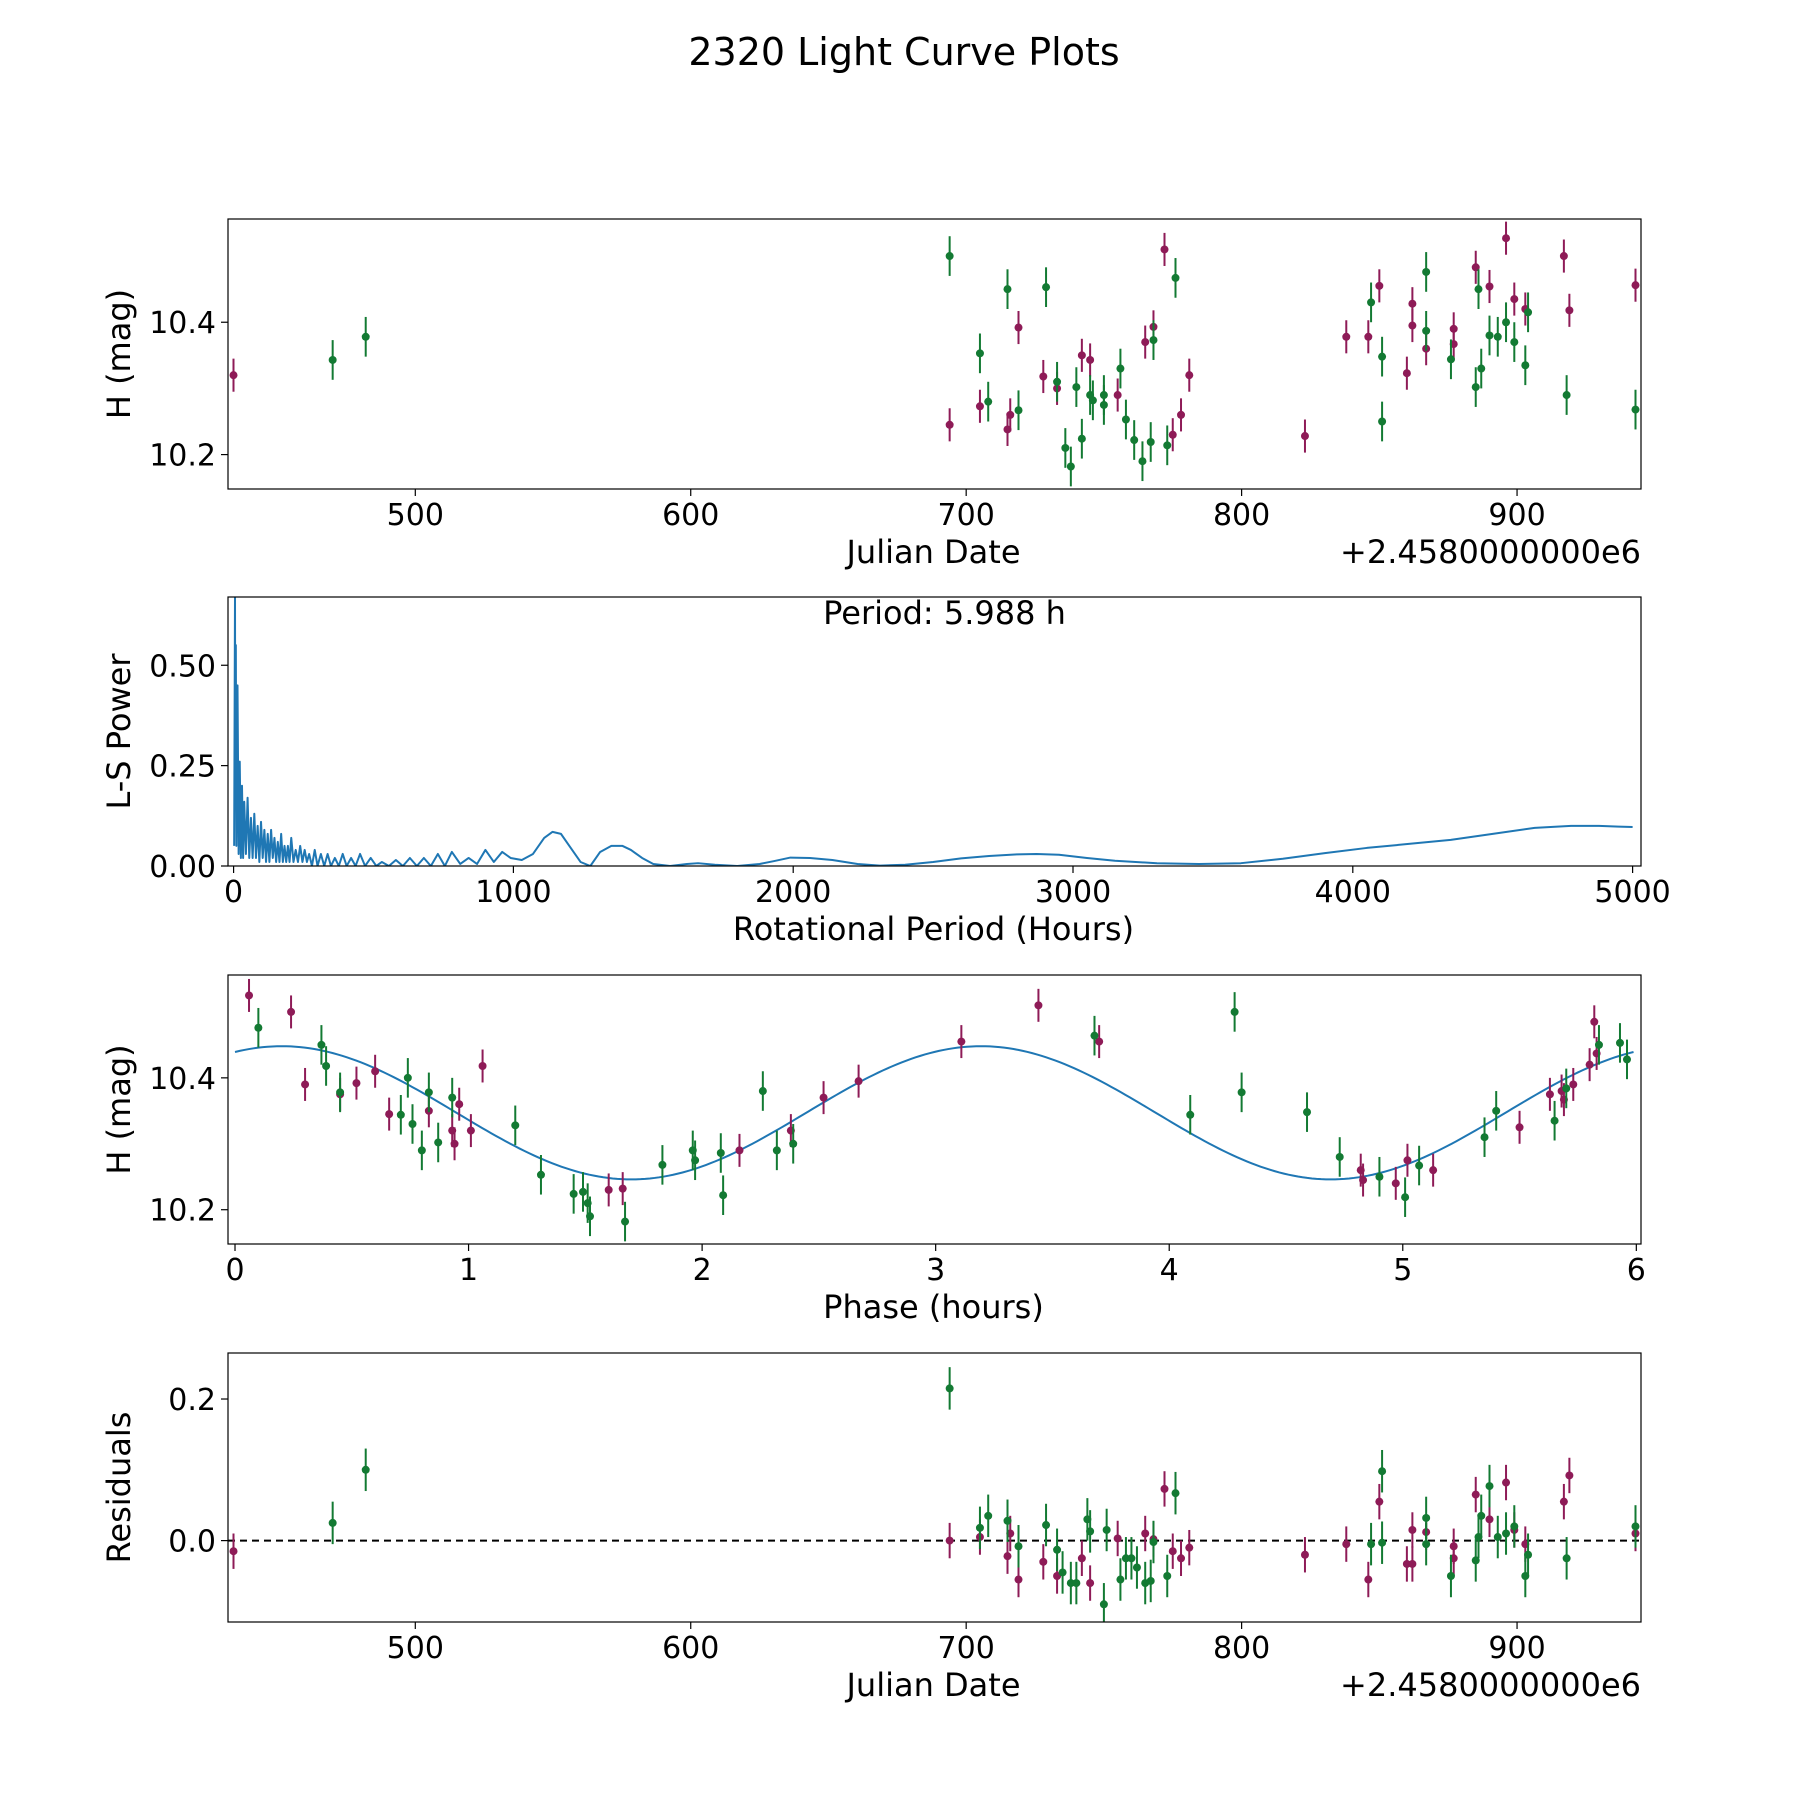  I want to click on y-axis-label: H (mag), so click(119, 1109).